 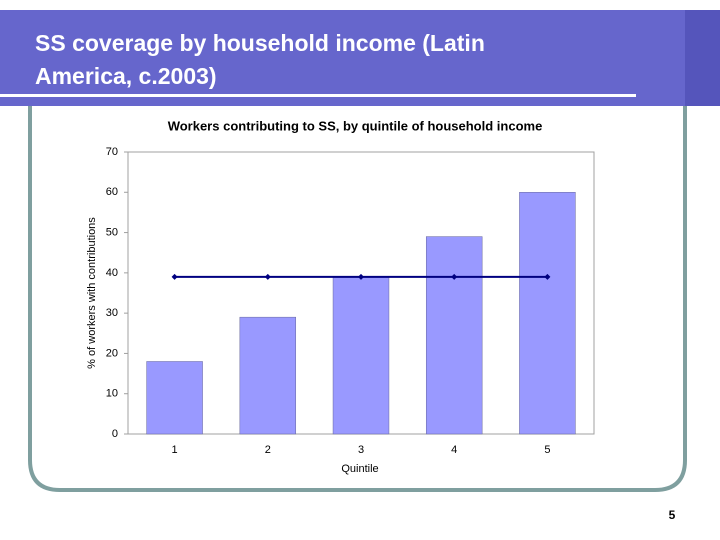 What do you see at coordinates (260, 43) in the screenshot?
I see `slide-title: SS coverage by household income (Latin` at bounding box center [260, 43].